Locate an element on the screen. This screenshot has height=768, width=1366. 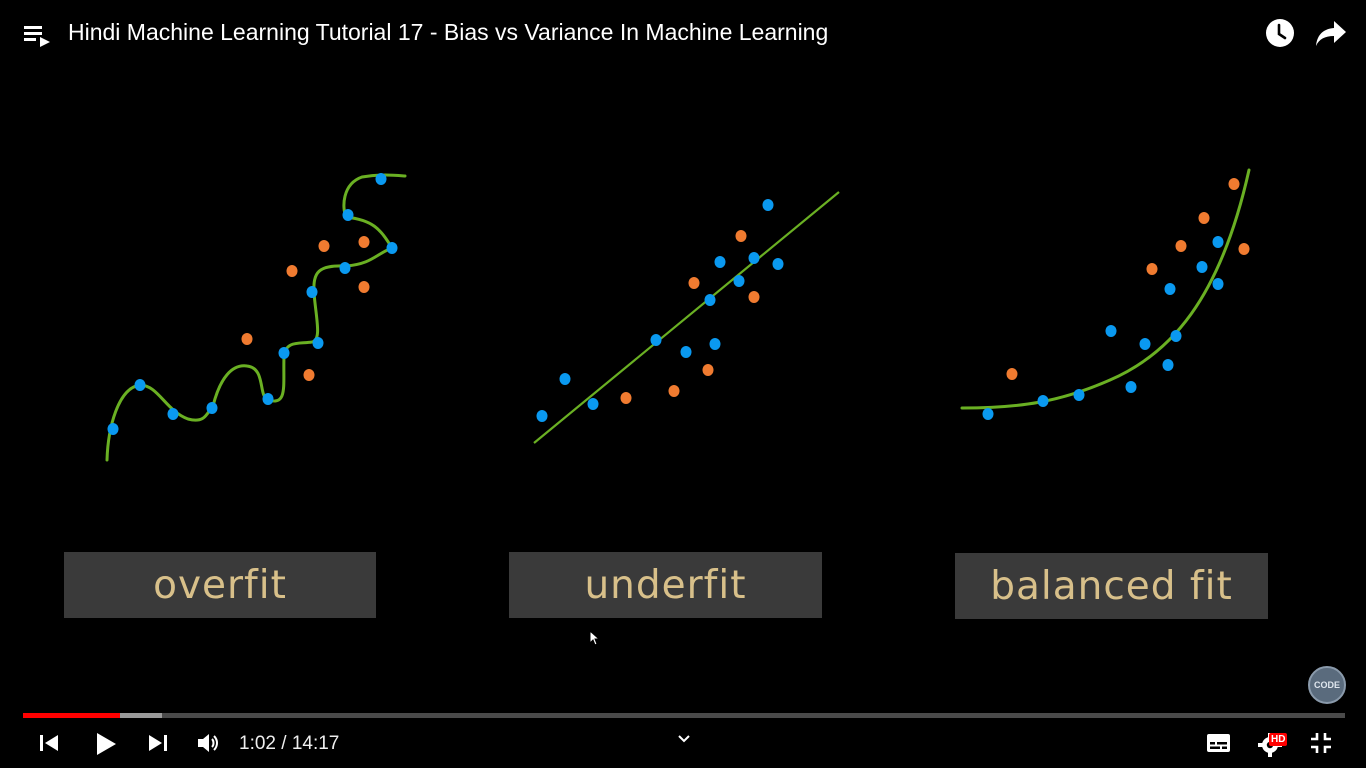
balanced-fit-label-box: balanced fit is located at coordinates (1111, 586).